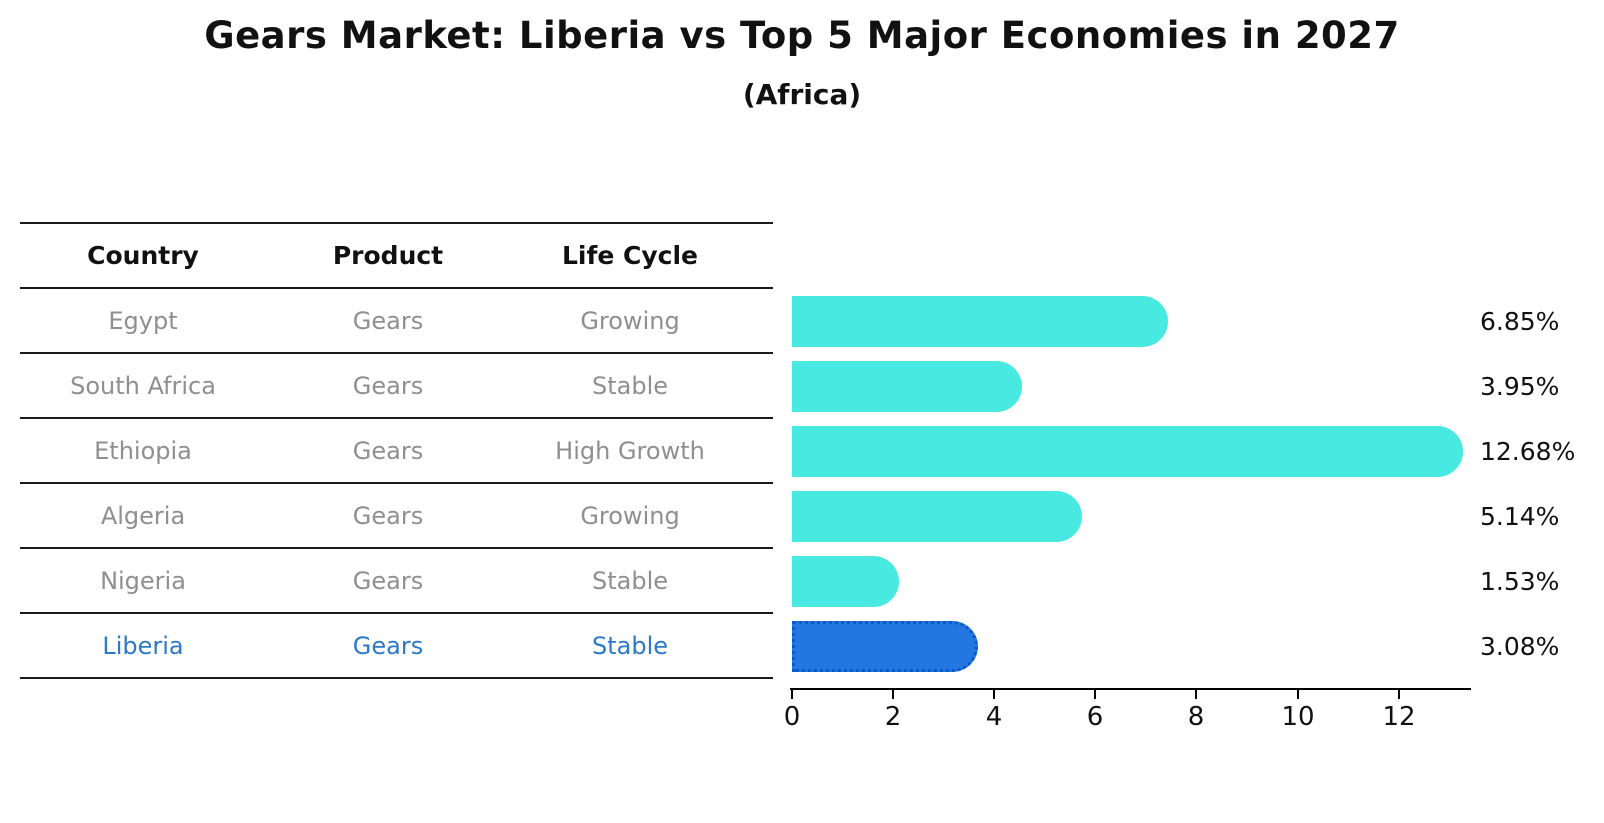 Image resolution: width=1604 pixels, height=823 pixels. Describe the element at coordinates (1298, 717) in the screenshot. I see `x-tick-label: 10` at that location.